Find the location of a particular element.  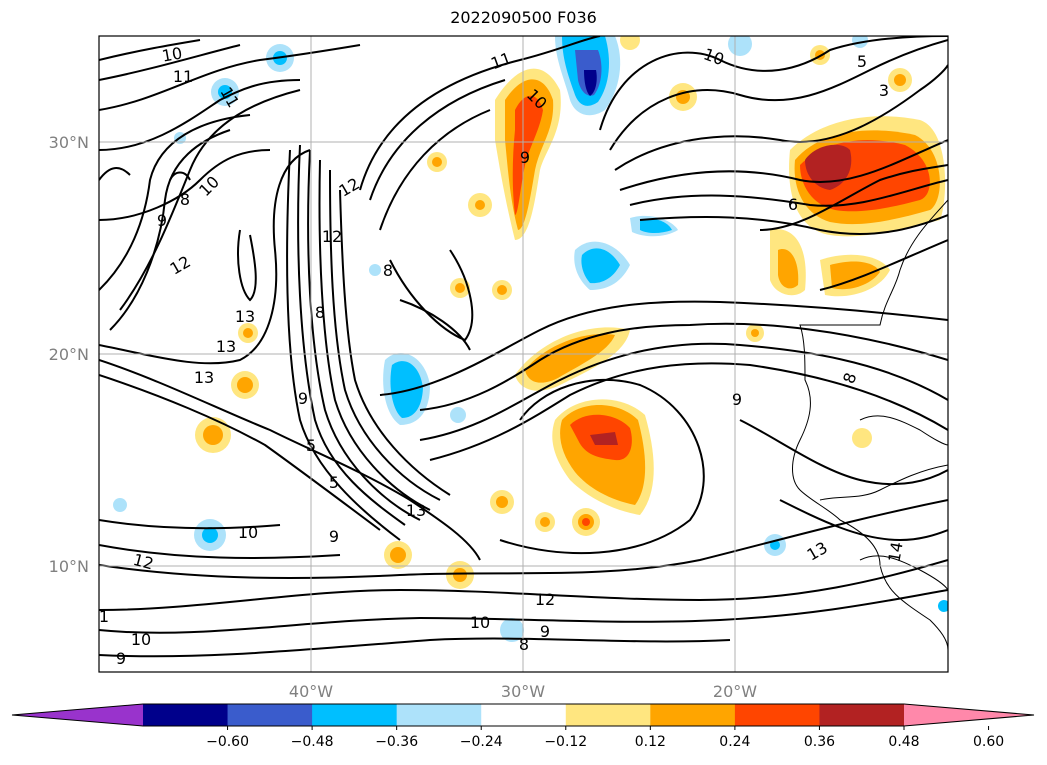

colorbar-tick-label: −0.48 is located at coordinates (312, 742).